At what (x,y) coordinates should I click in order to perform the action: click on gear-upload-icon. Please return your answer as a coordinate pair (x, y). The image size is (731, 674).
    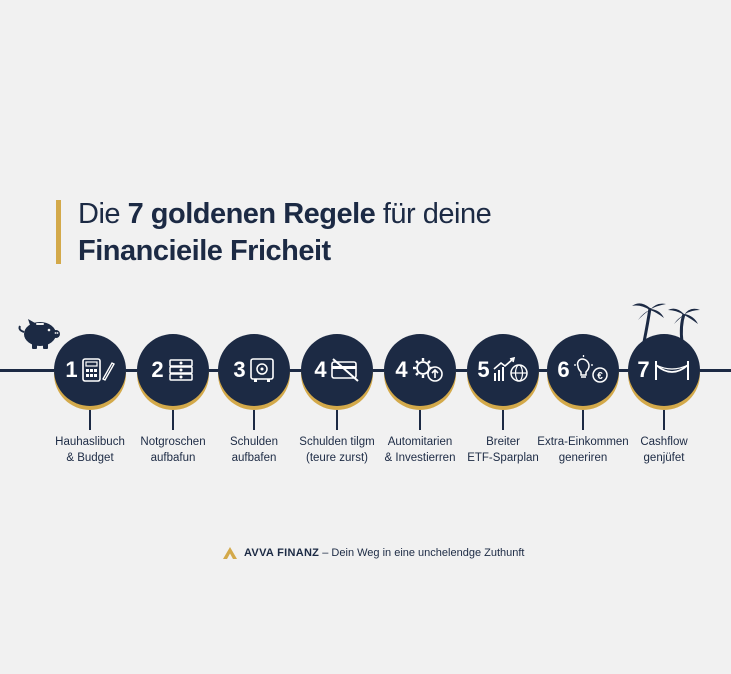
    Looking at the image, I should click on (427, 370).